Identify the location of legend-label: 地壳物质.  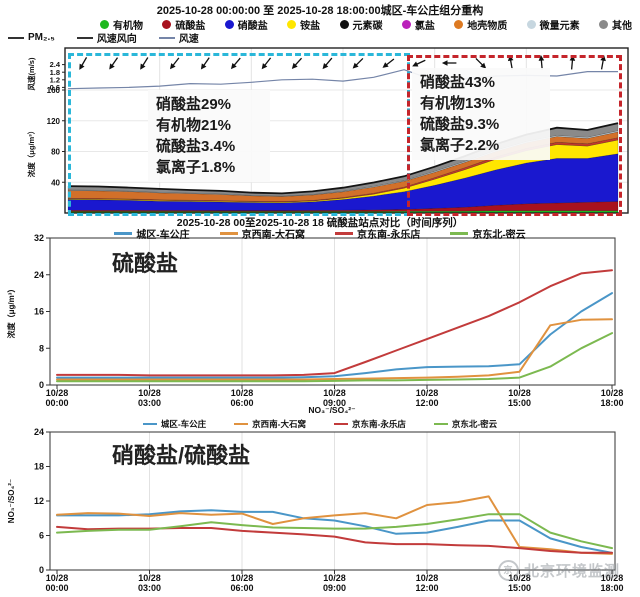
(487, 26).